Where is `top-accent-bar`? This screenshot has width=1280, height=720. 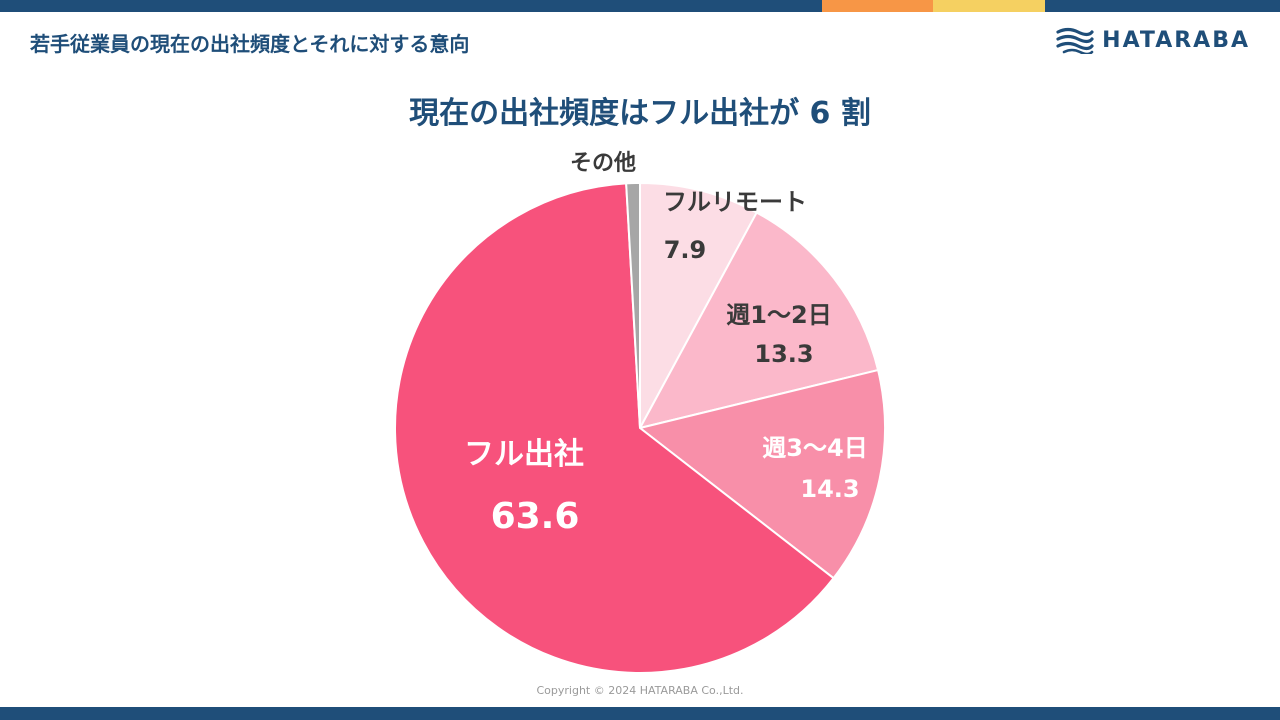
top-accent-bar is located at coordinates (640, 6).